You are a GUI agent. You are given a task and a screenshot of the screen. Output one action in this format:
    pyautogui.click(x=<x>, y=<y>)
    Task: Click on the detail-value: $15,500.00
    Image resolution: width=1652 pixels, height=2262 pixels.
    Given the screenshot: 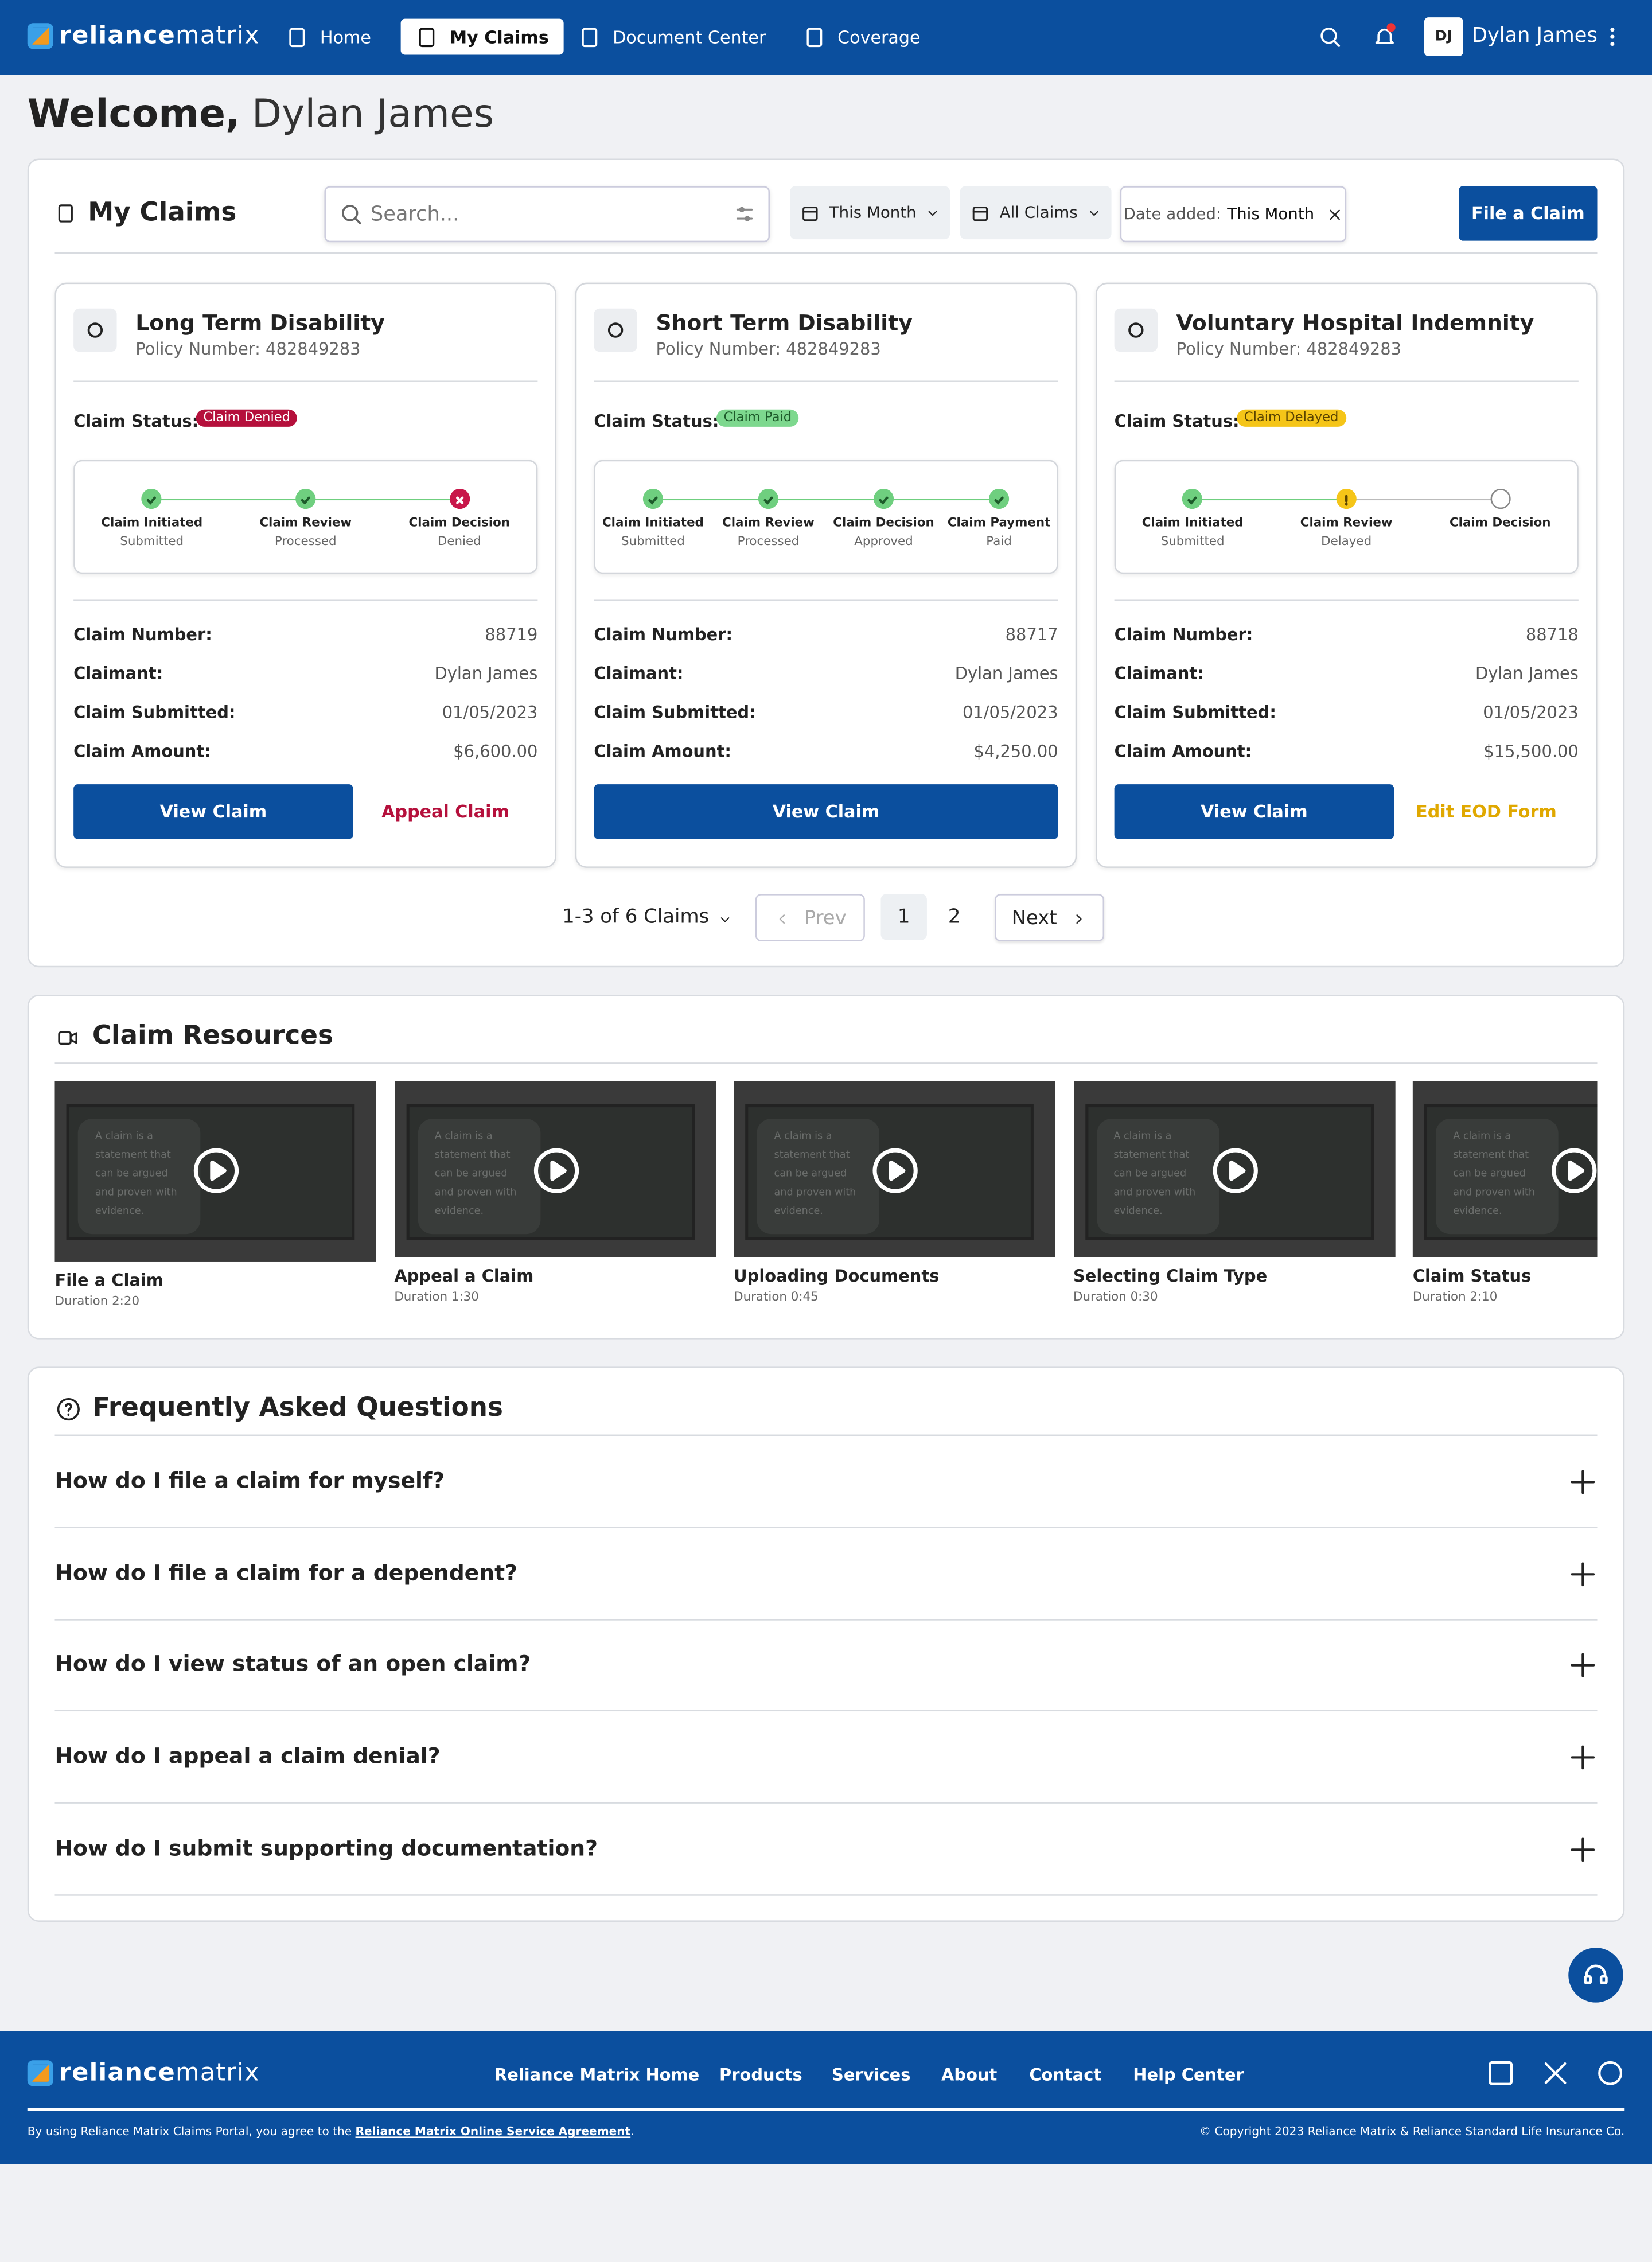 What is the action you would take?
    pyautogui.click(x=1531, y=751)
    